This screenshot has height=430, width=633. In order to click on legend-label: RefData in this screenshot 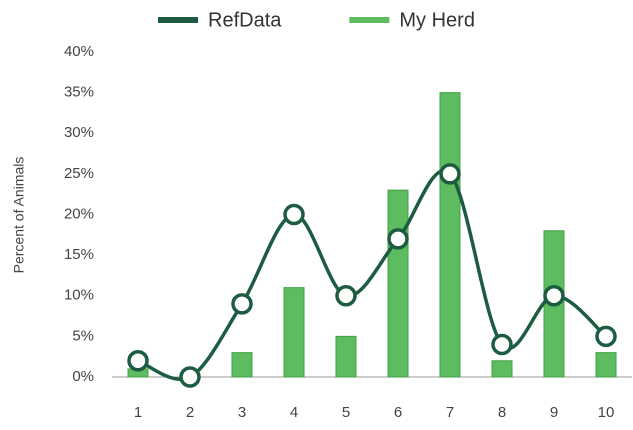, I will do `click(245, 20)`.